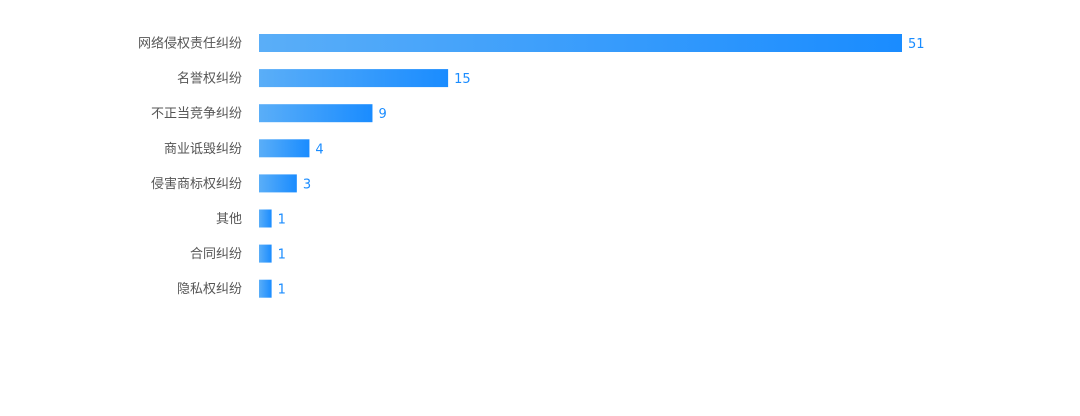 Image resolution: width=1080 pixels, height=416 pixels. Describe the element at coordinates (462, 79) in the screenshot. I see `data-label: 15` at that location.